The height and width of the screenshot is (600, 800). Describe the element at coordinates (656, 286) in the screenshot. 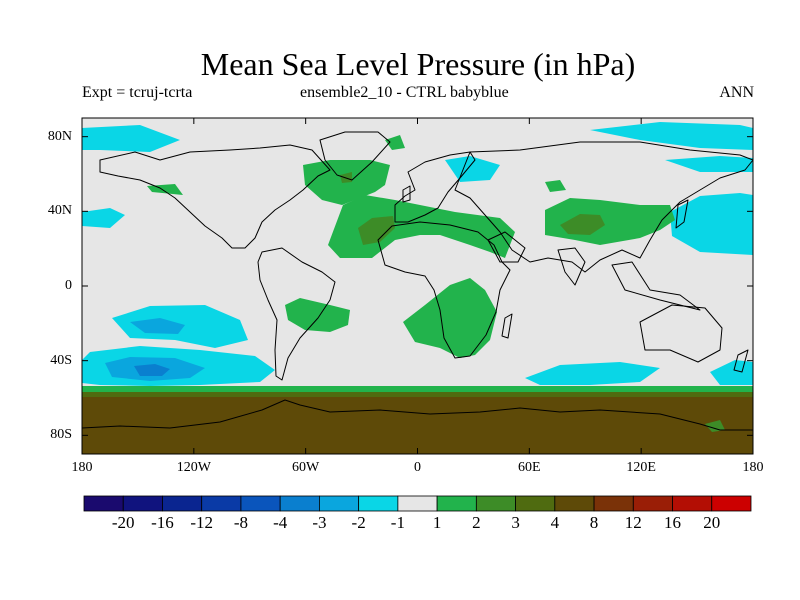

I see `coastline-southeast-asia` at that location.